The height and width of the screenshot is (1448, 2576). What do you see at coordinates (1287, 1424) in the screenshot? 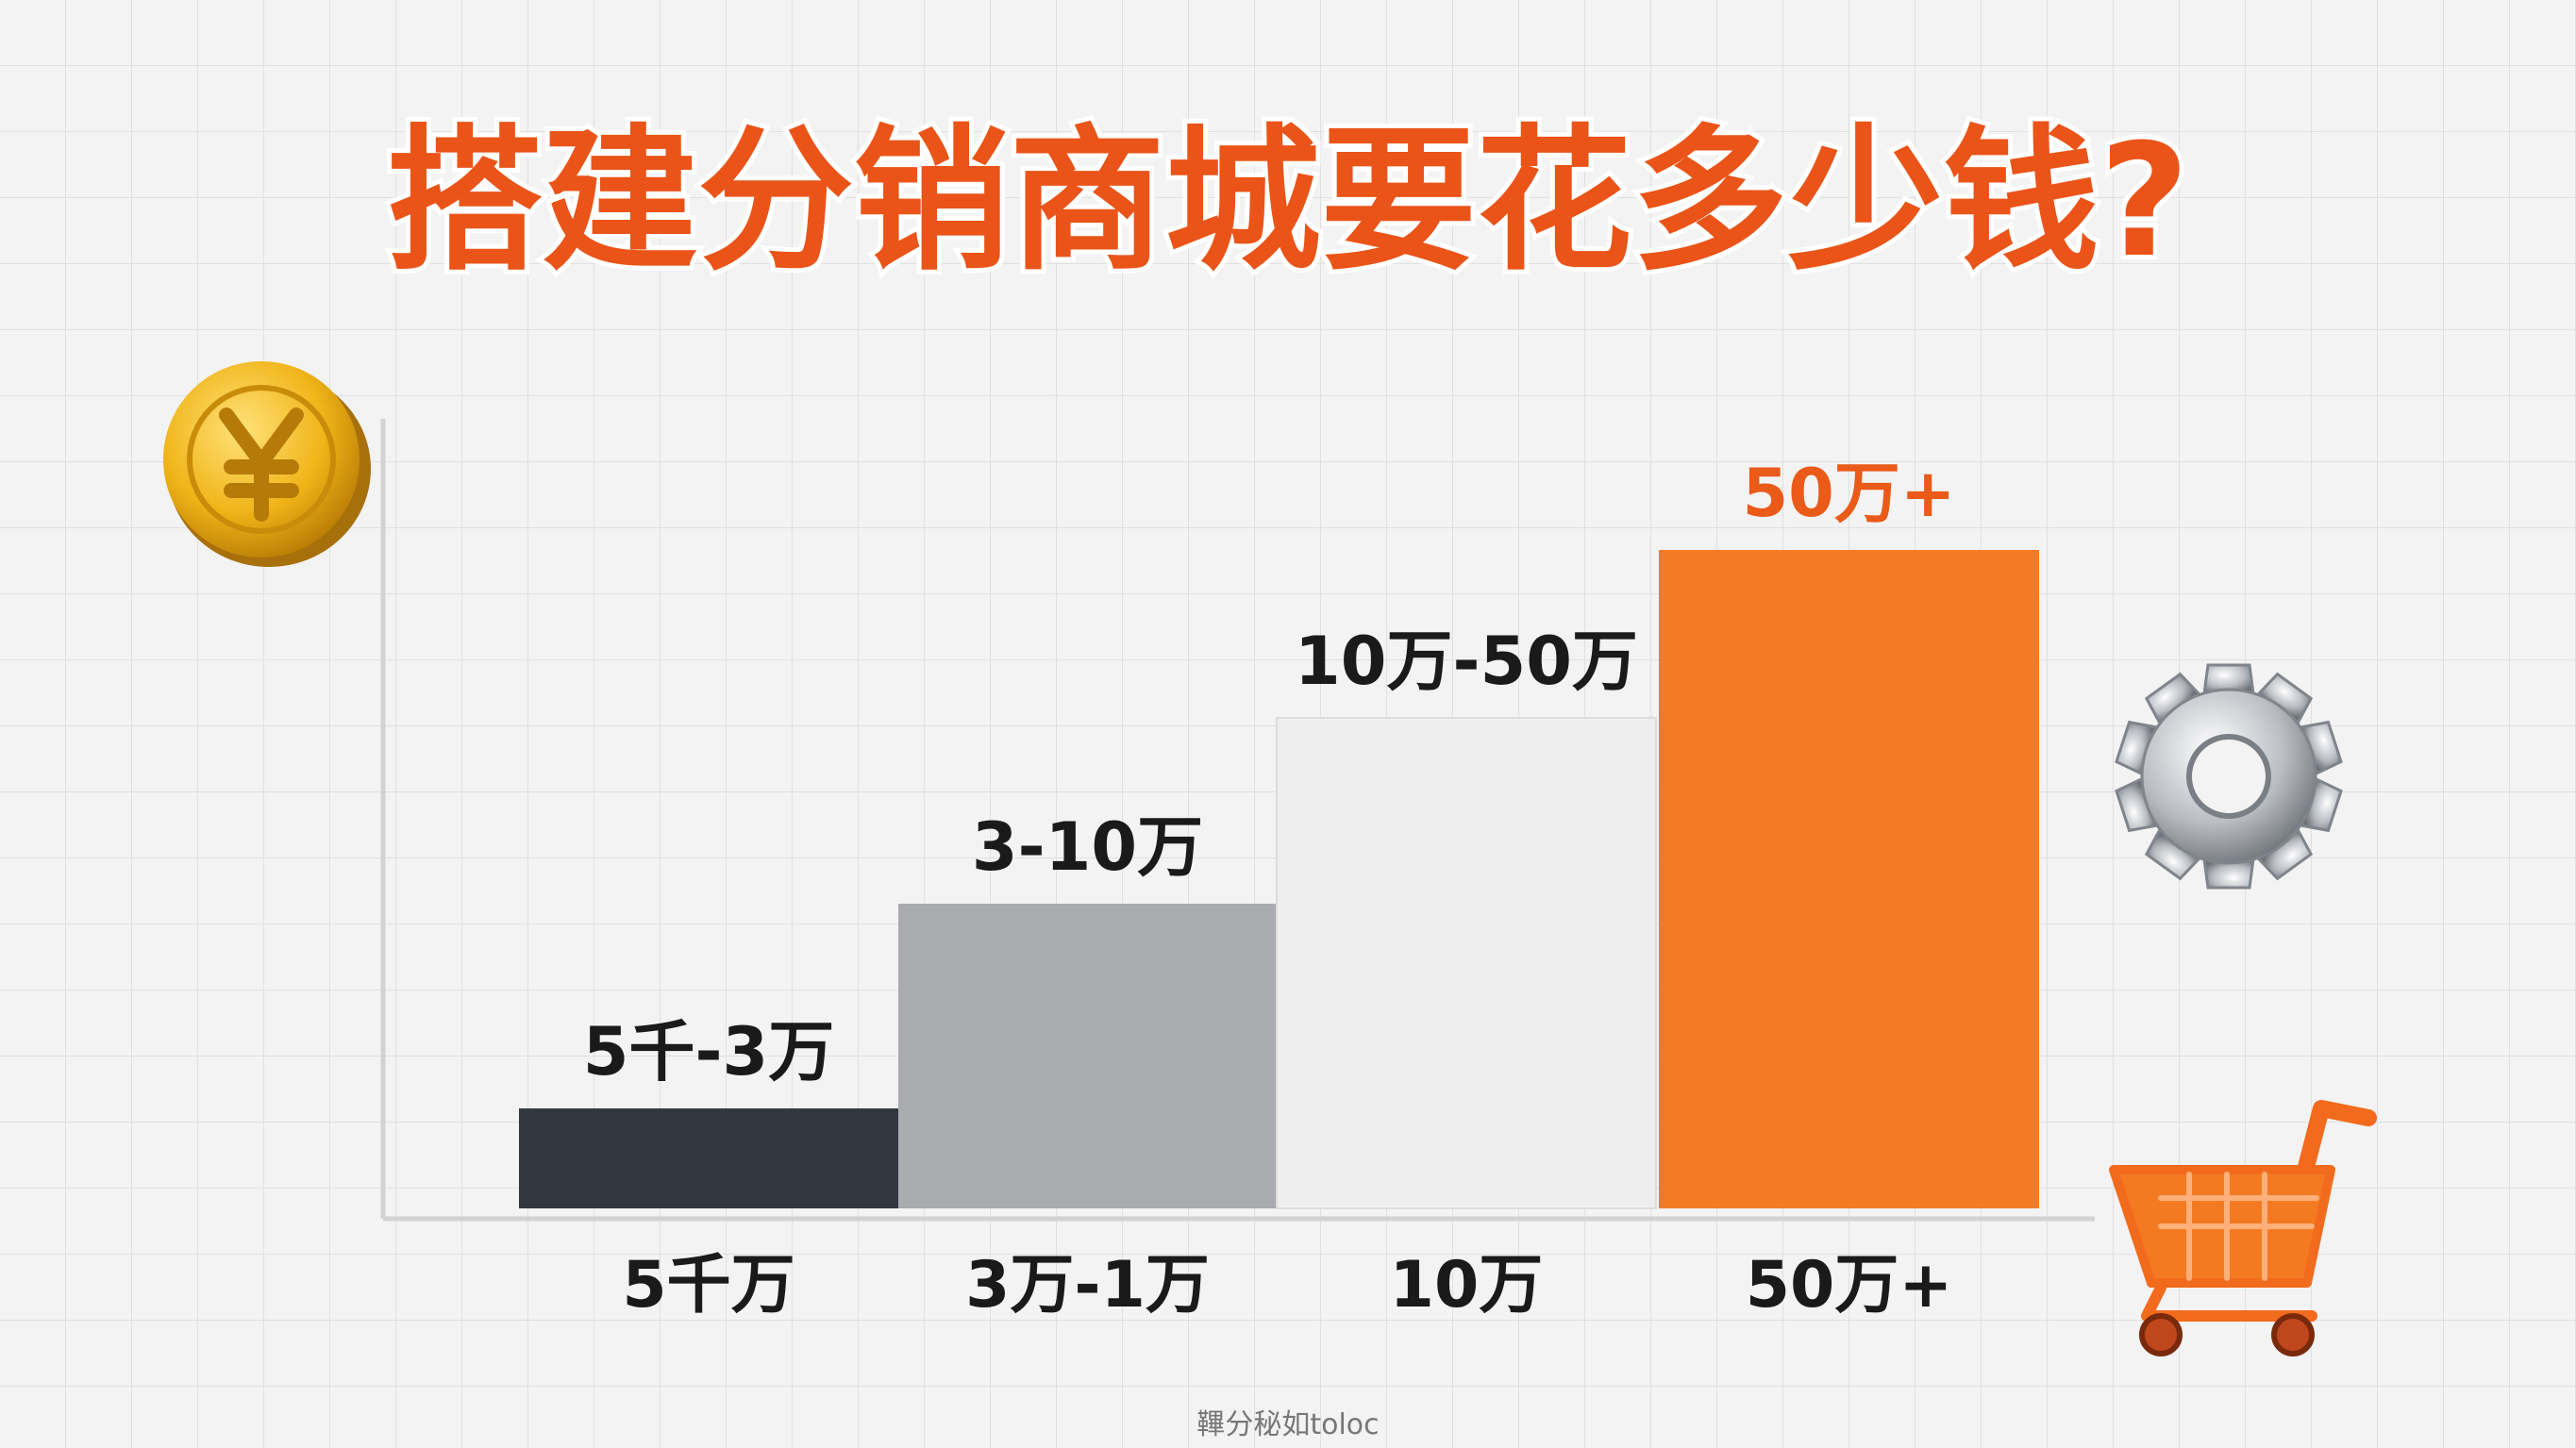
I see `watermark: 鞸分秘如toloc` at bounding box center [1287, 1424].